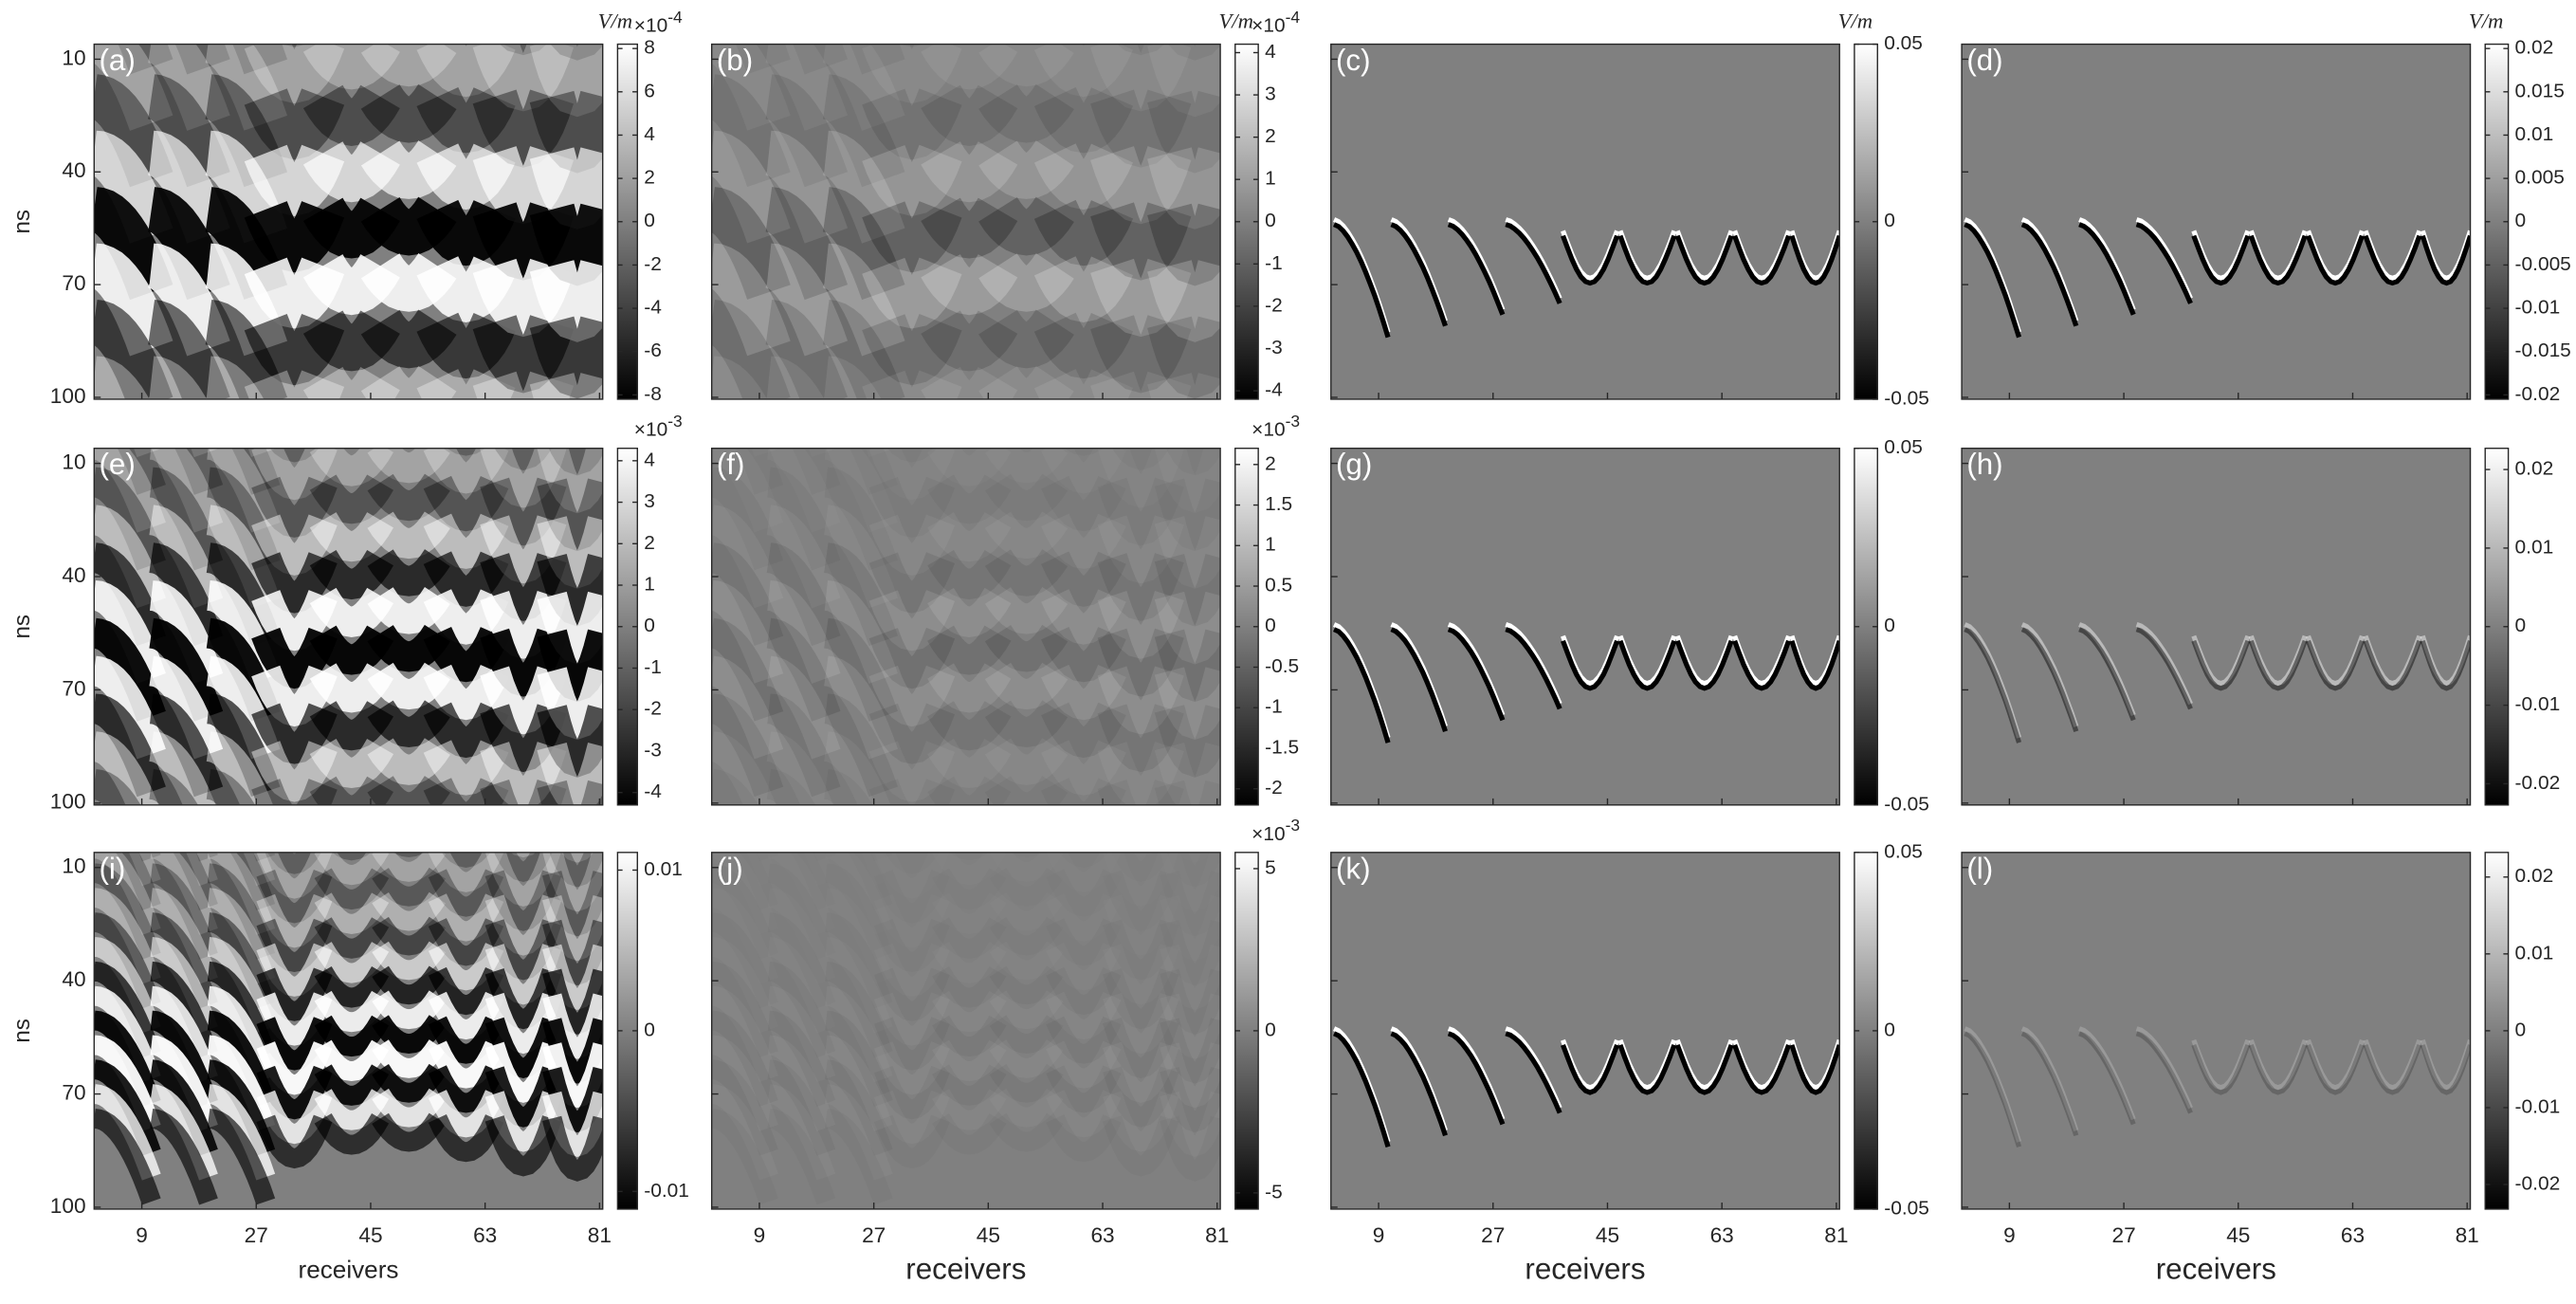  Describe the element at coordinates (1268, 429) in the screenshot. I see `exponent-base: ×10` at that location.